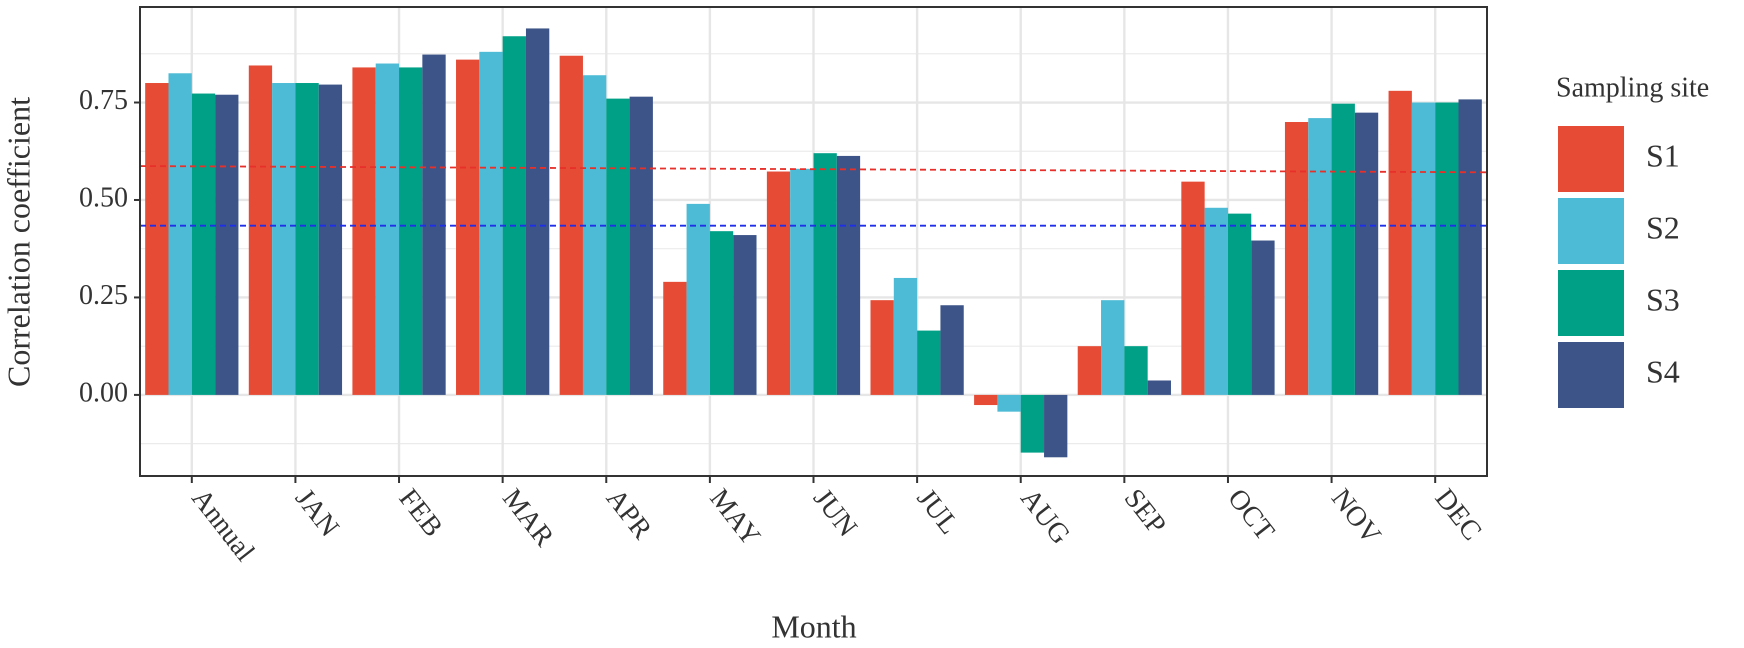  What do you see at coordinates (629, 514) in the screenshot?
I see `x-tick-label: APR` at bounding box center [629, 514].